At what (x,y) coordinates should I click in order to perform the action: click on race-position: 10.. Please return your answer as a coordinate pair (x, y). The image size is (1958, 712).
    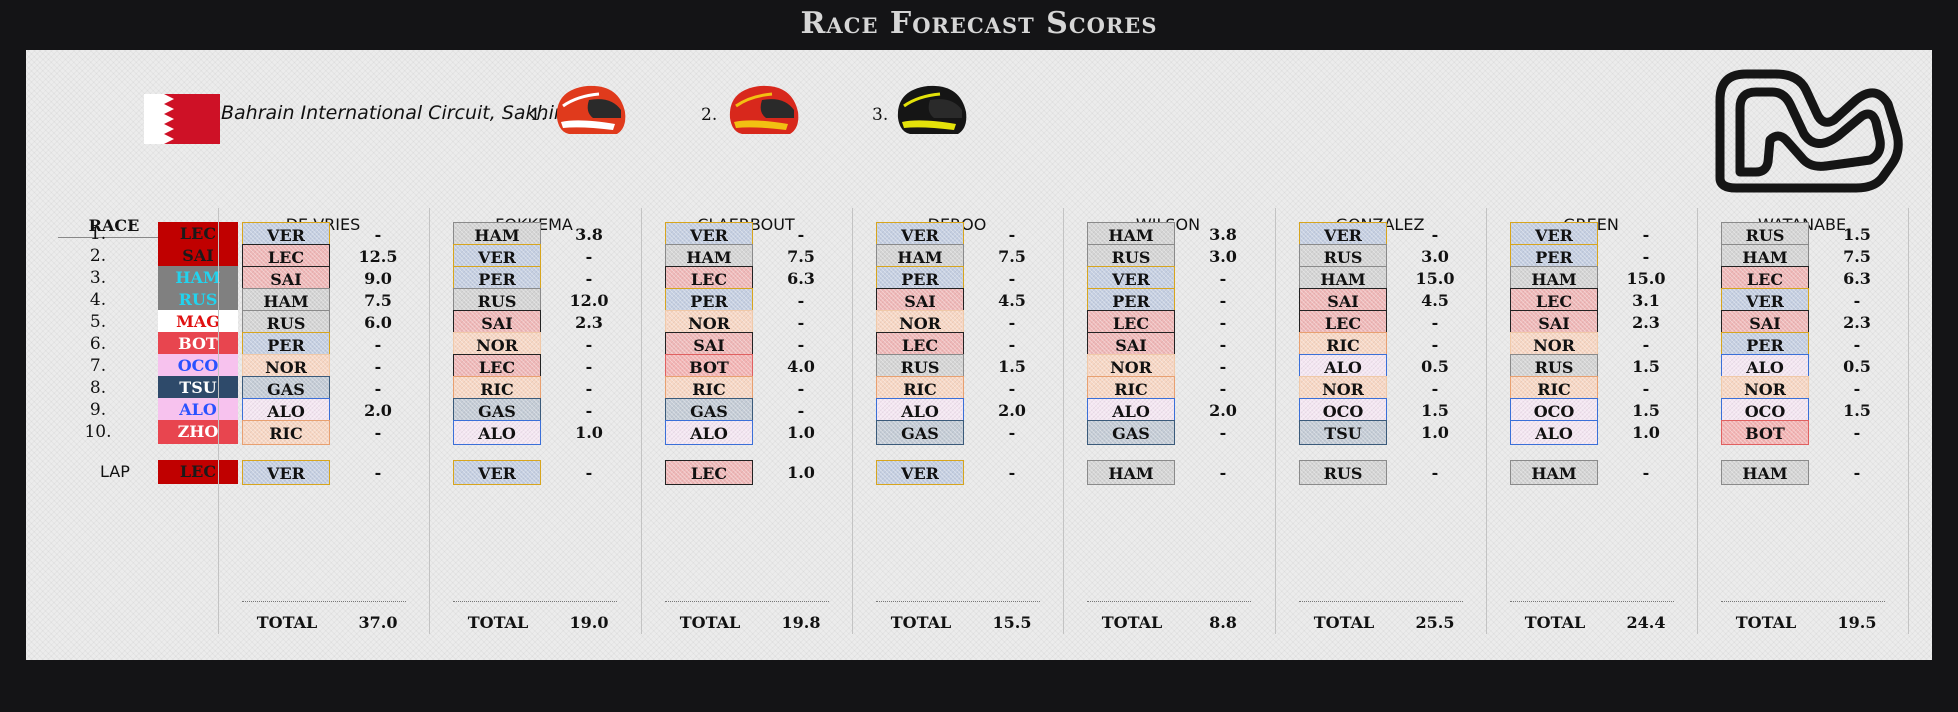
    Looking at the image, I should click on (98, 432).